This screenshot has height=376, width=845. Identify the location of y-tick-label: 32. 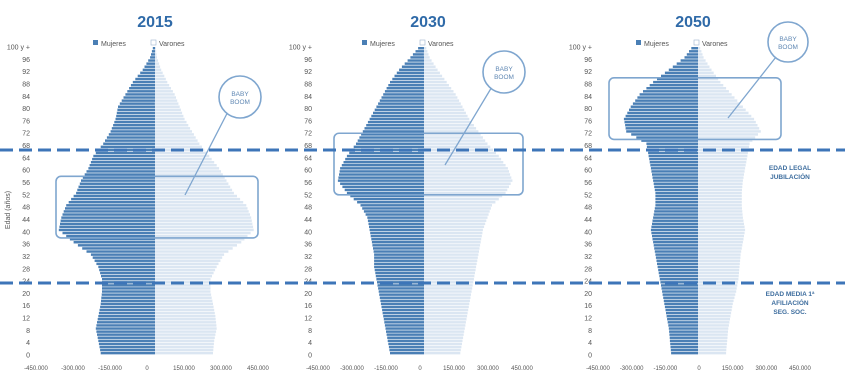
(26, 257).